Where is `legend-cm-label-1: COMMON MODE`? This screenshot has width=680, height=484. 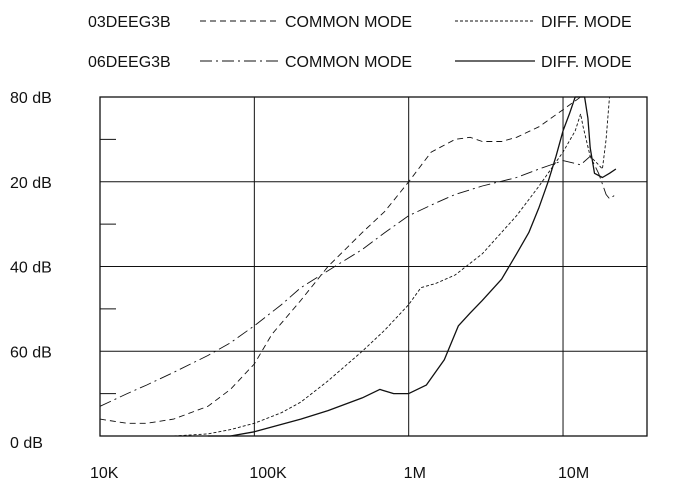 legend-cm-label-1: COMMON MODE is located at coordinates (348, 22).